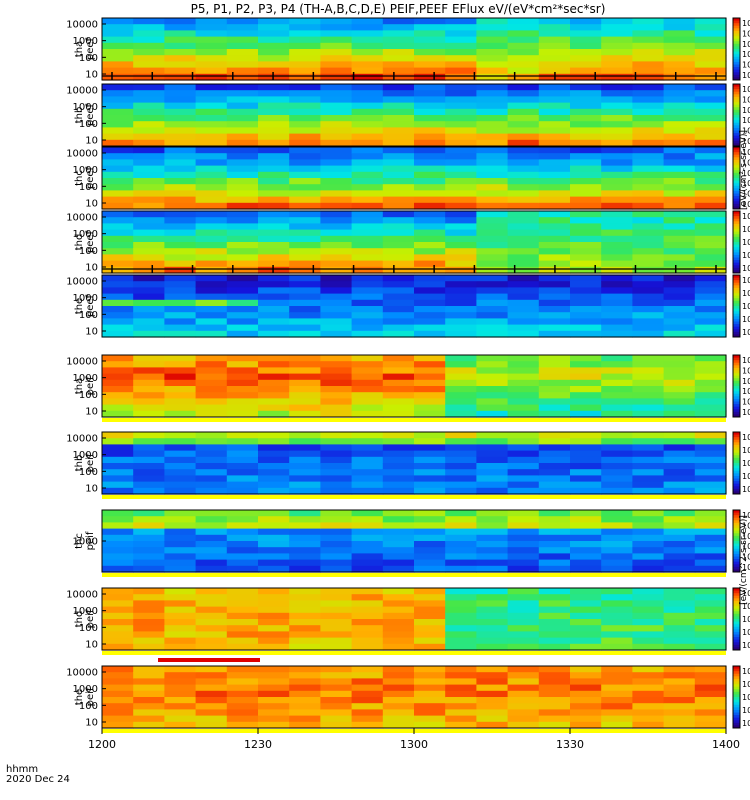 The width and height of the screenshot is (750, 800). What do you see at coordinates (82, 218) in the screenshot?
I see `y-tick-label: 10000` at bounding box center [82, 218].